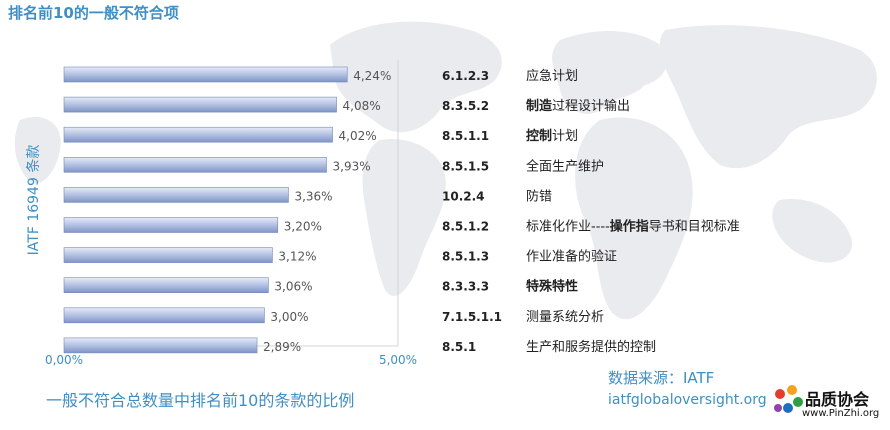 The height and width of the screenshot is (430, 890). I want to click on clause-id-8.5.1.2: 8.5.1.2, so click(465, 227).